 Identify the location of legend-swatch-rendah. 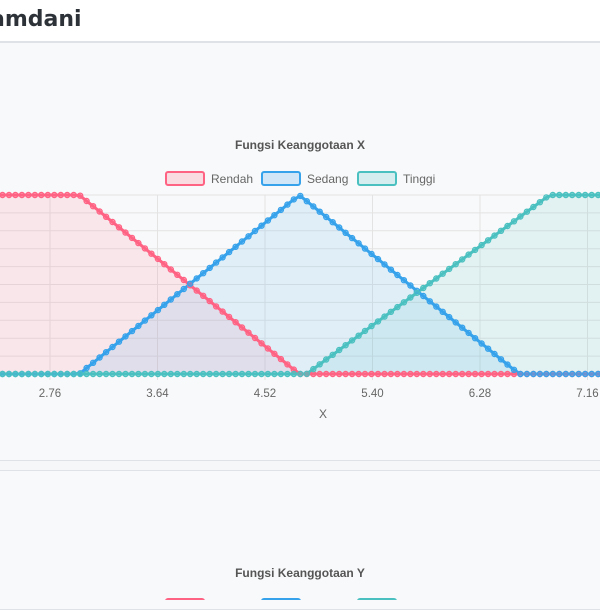
(185, 178).